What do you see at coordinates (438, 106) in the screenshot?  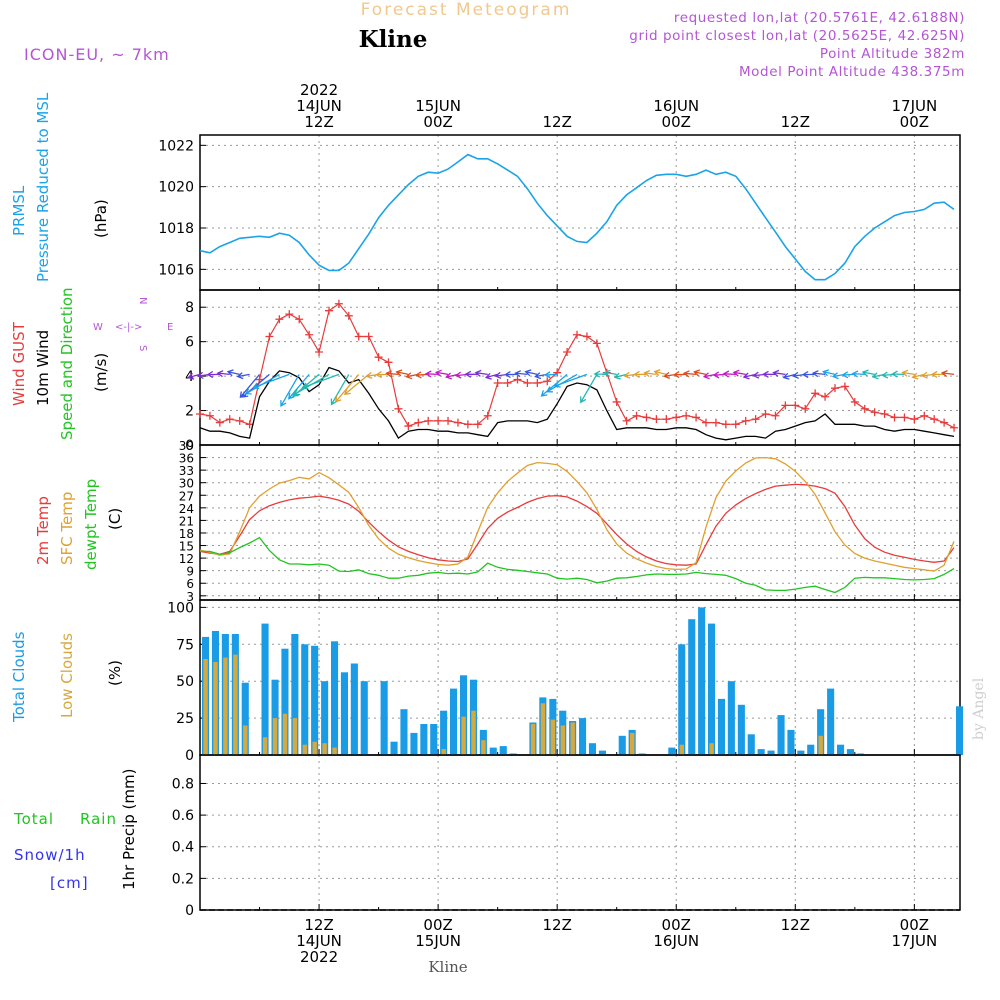 I see `top-time-label: 15JUN` at bounding box center [438, 106].